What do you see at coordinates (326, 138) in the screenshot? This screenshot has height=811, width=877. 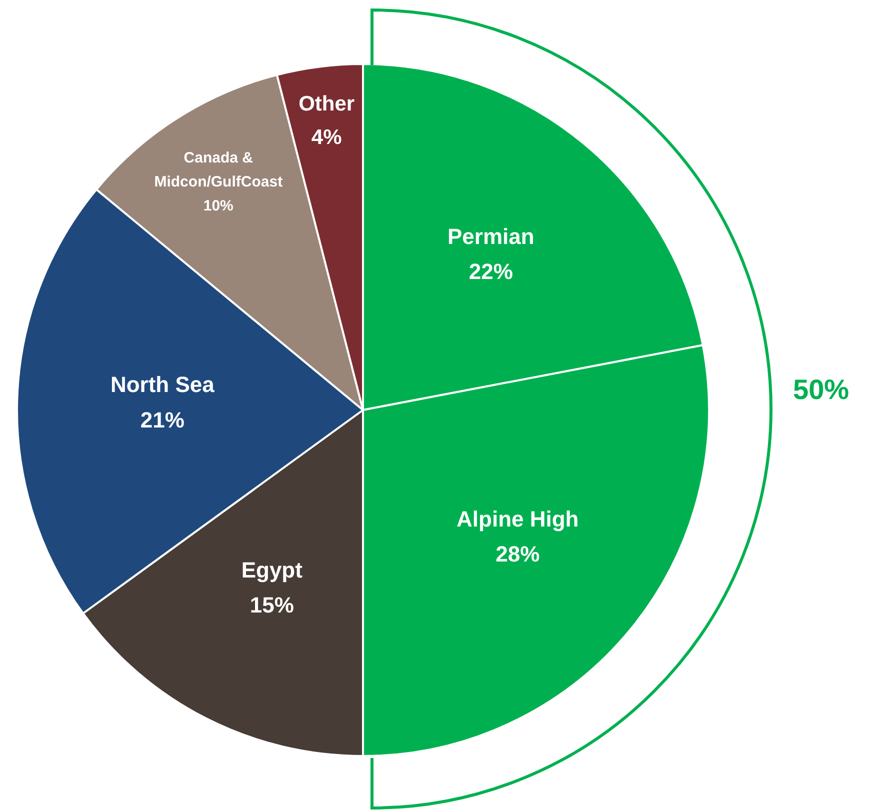 I see `data-label: 4%` at bounding box center [326, 138].